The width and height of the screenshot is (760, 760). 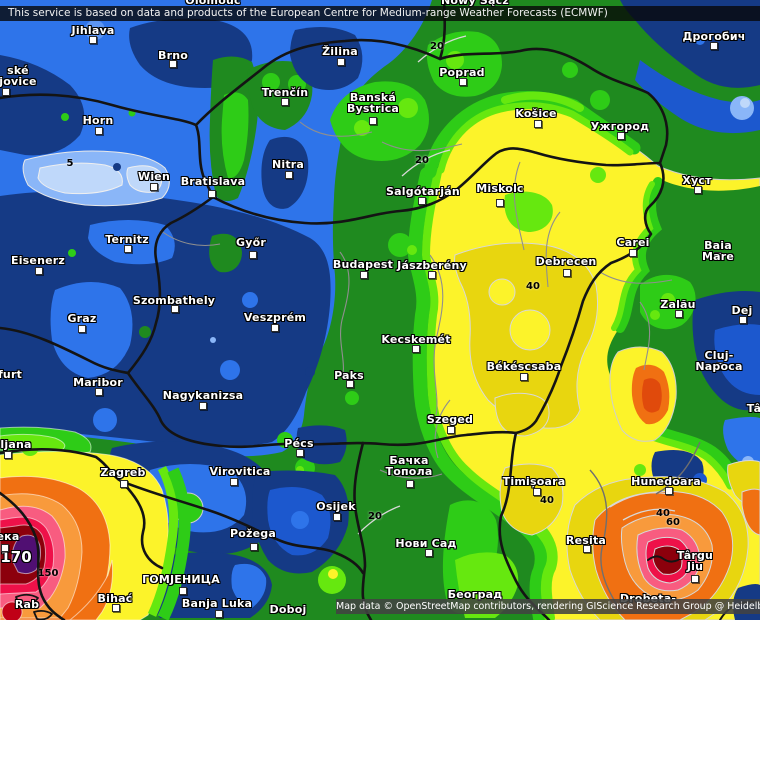 I want to click on precip-rijeka-max, so click(x=95, y=523).